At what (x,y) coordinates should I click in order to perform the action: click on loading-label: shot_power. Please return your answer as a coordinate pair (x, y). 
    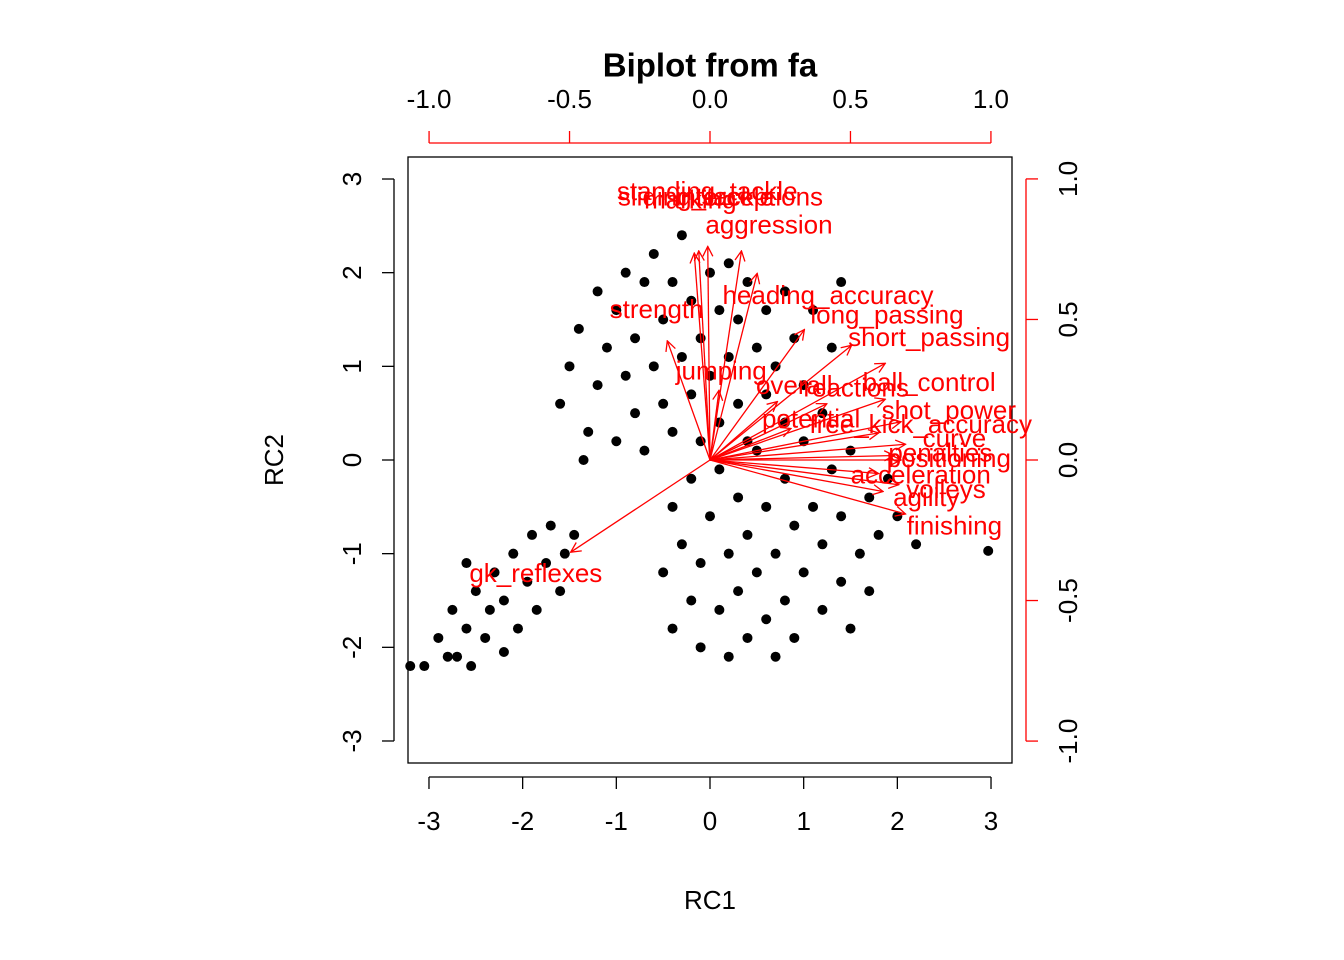
    Looking at the image, I should click on (949, 410).